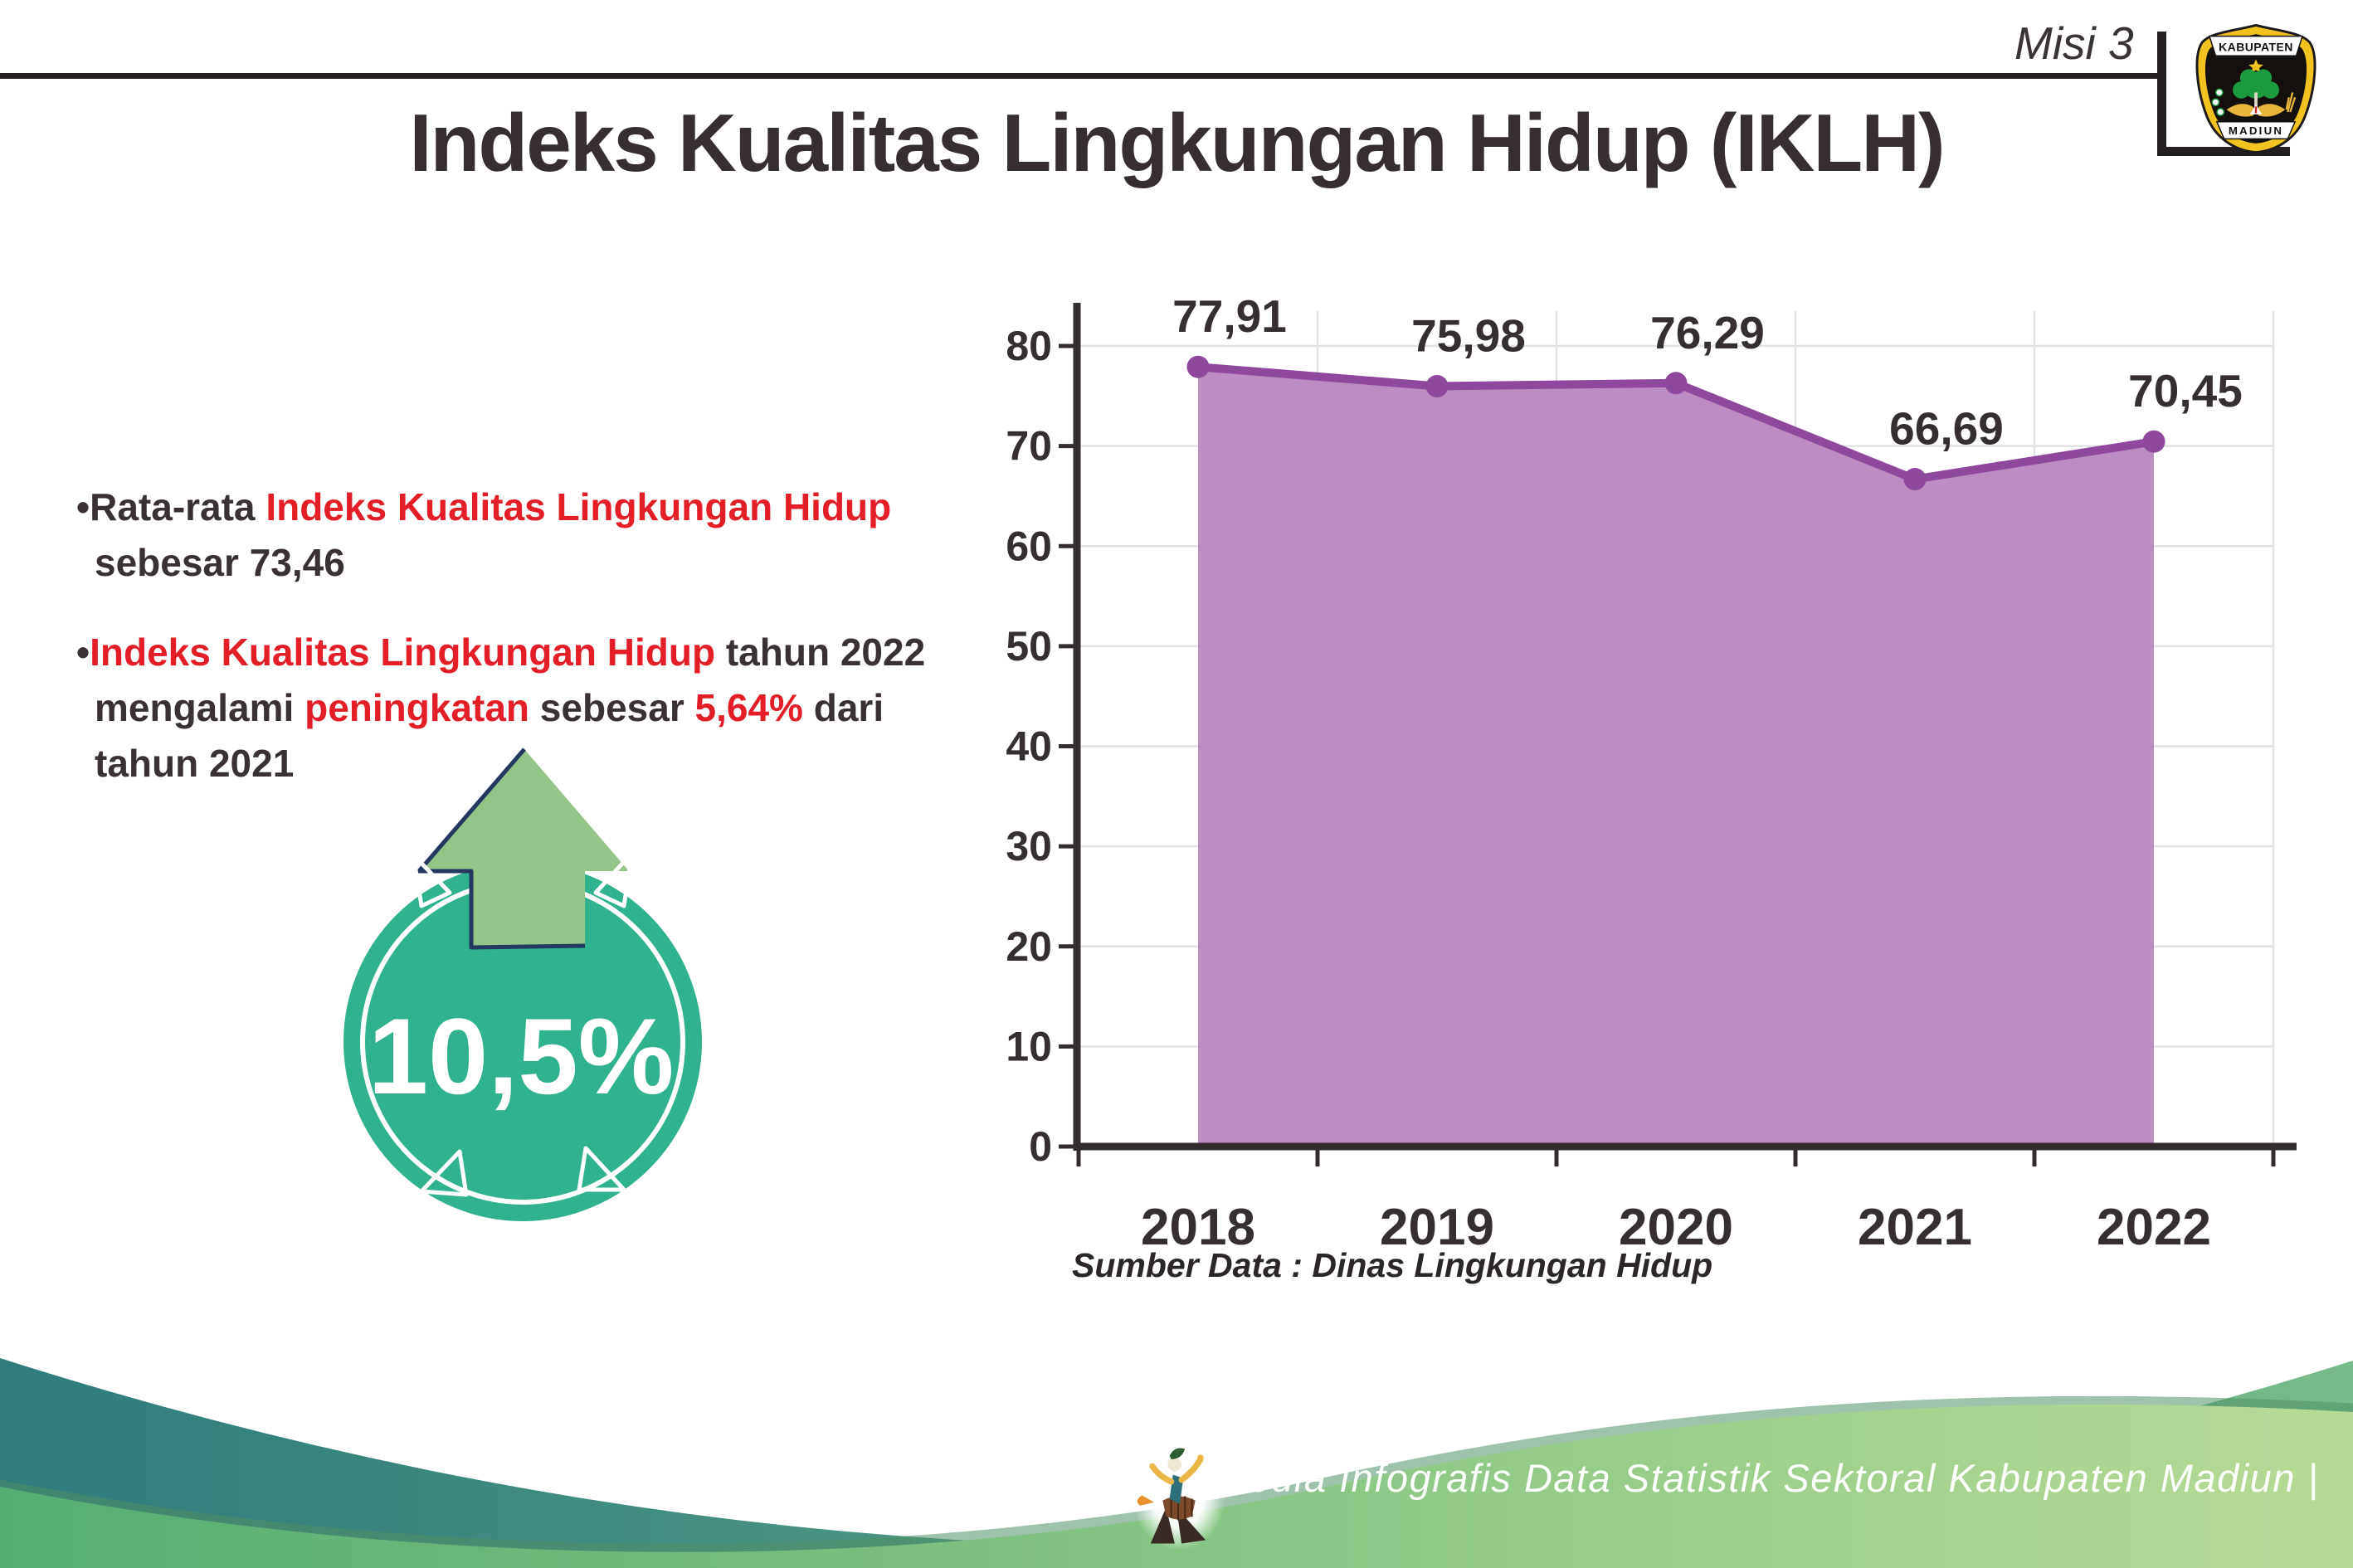 The width and height of the screenshot is (2353, 1568). I want to click on bullet-text-segment: tahun 2022 mengalami, so click(510, 680).